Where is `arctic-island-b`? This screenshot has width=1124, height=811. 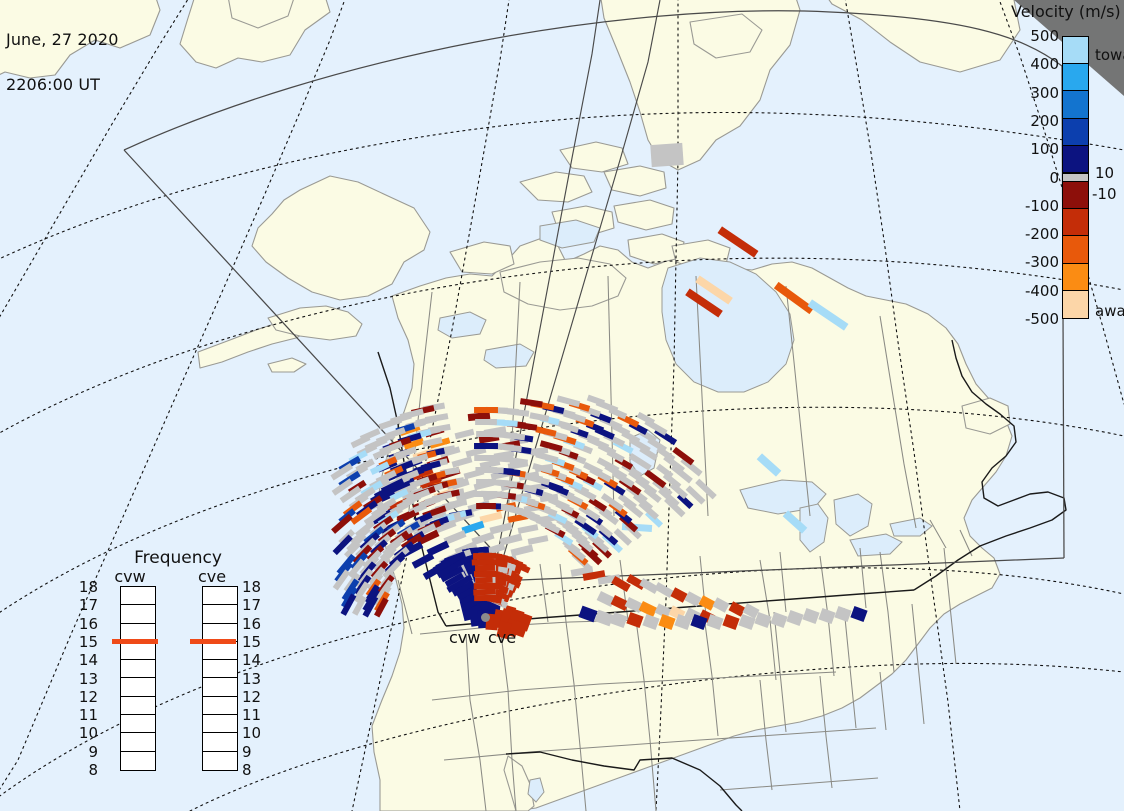
arctic-island-b is located at coordinates (726, 36).